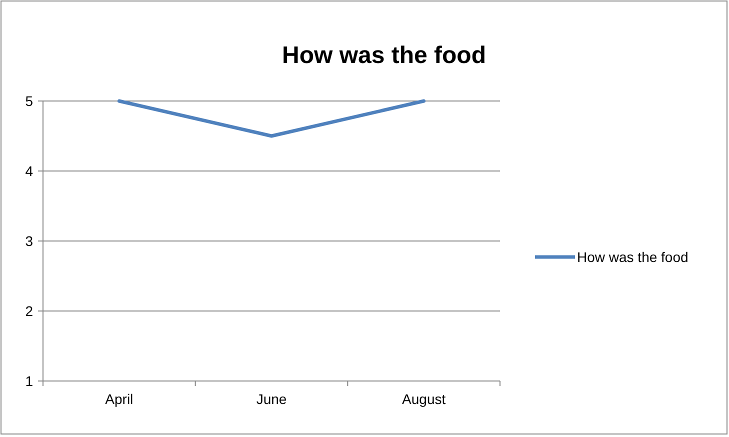 The width and height of the screenshot is (729, 437). What do you see at coordinates (384, 55) in the screenshot?
I see `chart-title: How was the food` at bounding box center [384, 55].